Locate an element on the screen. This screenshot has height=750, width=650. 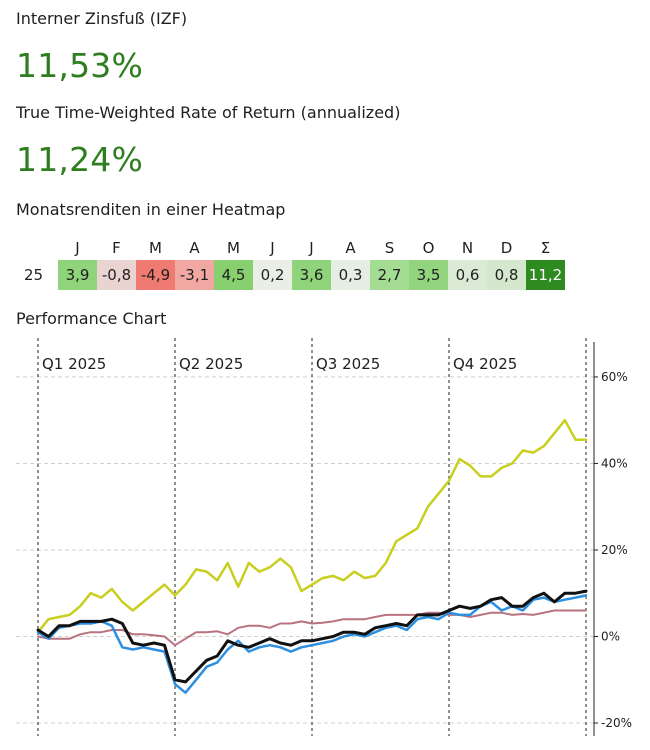
series-line-blue is located at coordinates (312, 644).